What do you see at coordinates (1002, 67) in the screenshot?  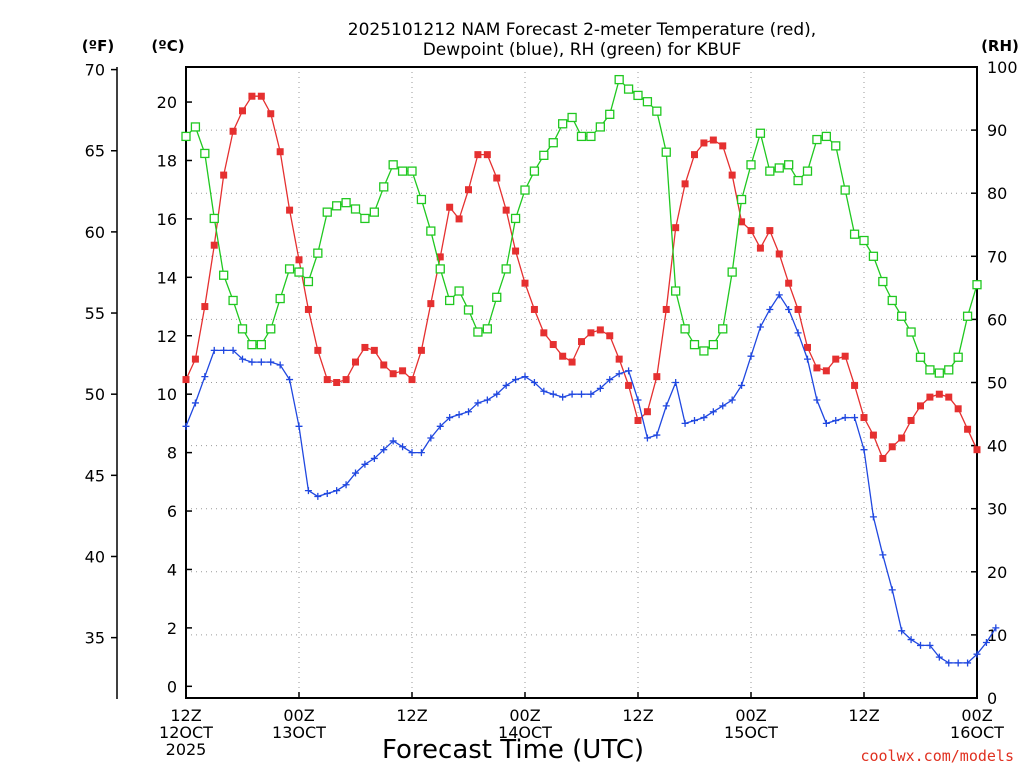 I see `rh-tick-label: 100` at bounding box center [1002, 67].